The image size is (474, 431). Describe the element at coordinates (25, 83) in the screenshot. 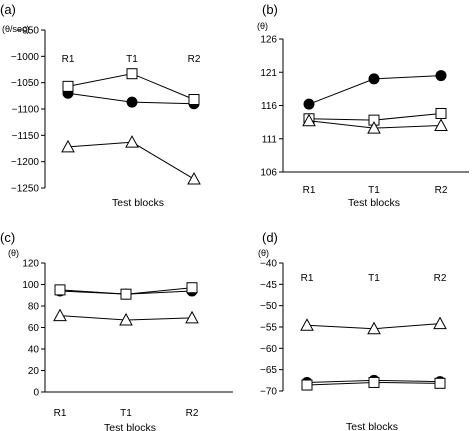

I see `y-tick-label: −1050` at that location.